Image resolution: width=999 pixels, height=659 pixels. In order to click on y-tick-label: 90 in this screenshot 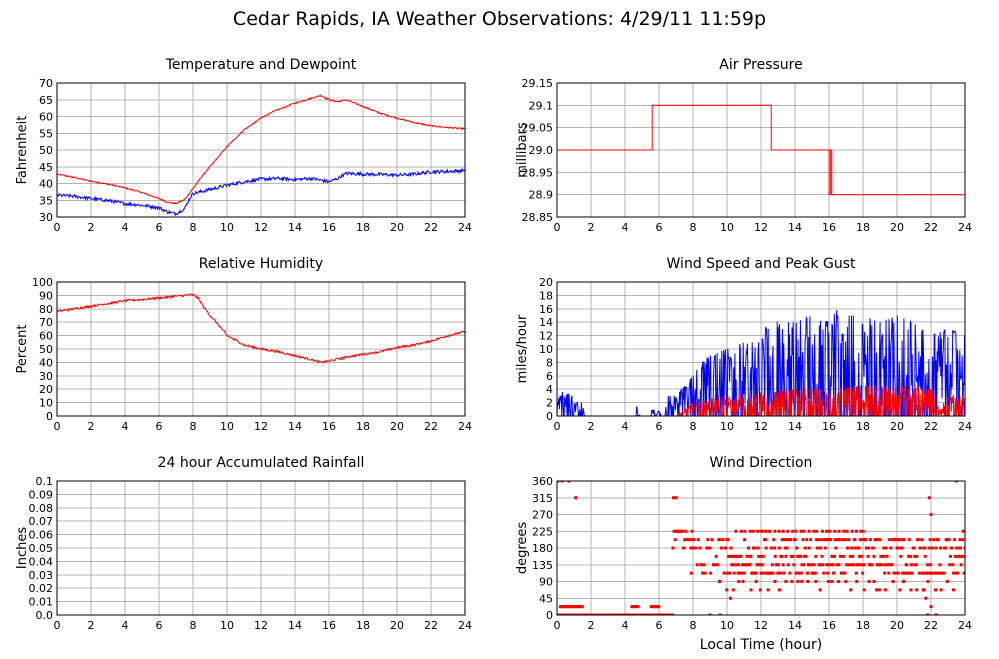, I will do `click(546, 582)`.